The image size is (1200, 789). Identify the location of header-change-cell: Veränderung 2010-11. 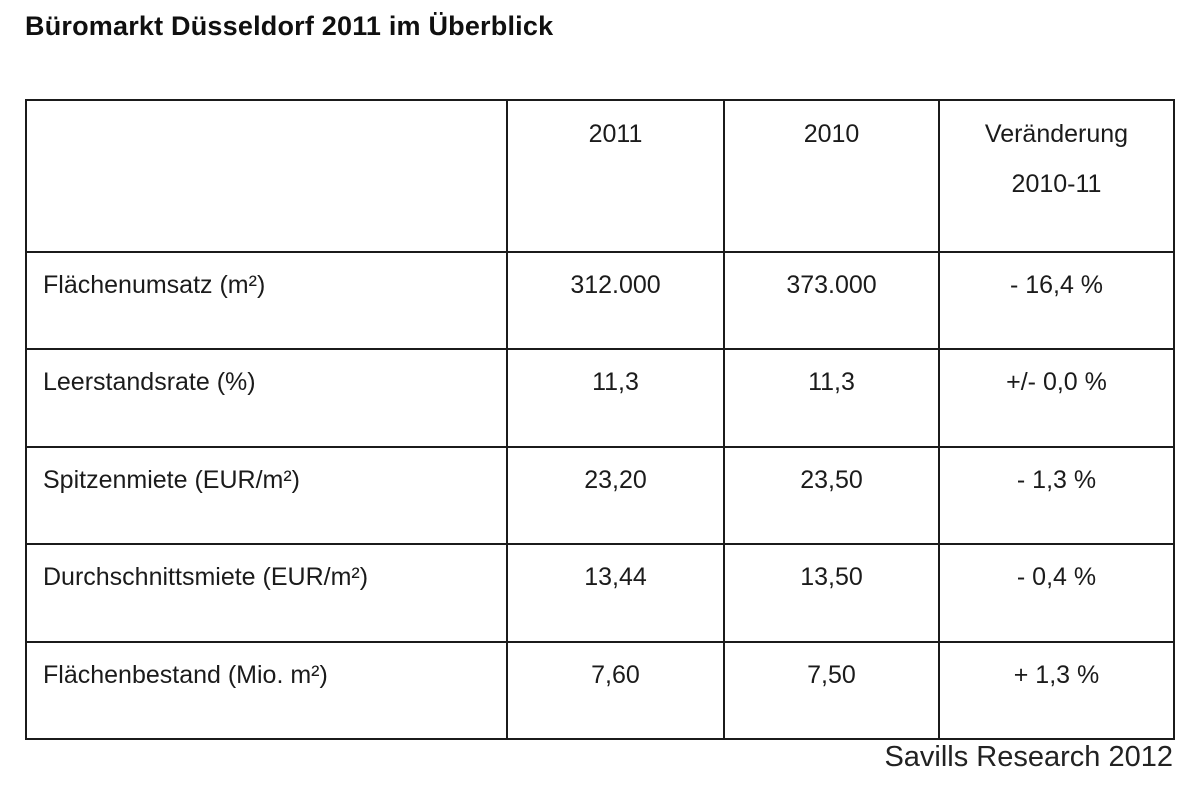
(1056, 176).